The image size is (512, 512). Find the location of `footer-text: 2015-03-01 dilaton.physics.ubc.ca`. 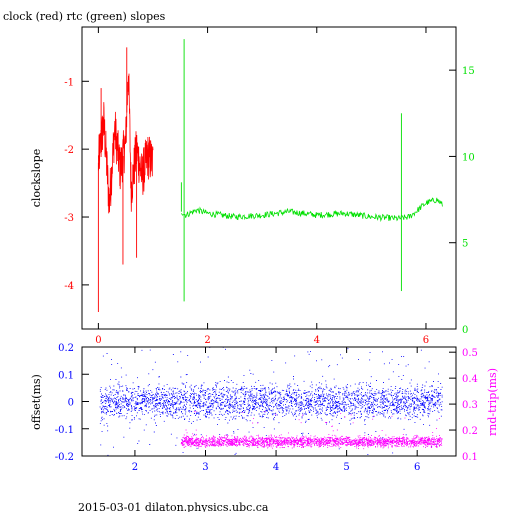

footer-text: 2015-03-01 dilaton.physics.ubc.ca is located at coordinates (173, 506).